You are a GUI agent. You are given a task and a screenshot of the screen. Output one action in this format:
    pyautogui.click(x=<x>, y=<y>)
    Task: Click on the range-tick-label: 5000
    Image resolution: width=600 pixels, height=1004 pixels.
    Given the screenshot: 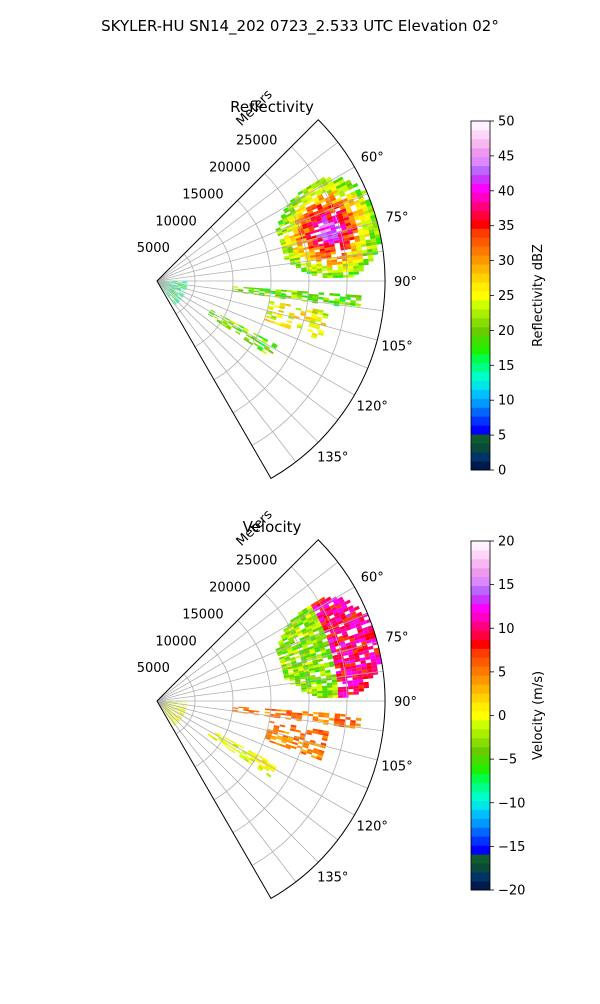 What is the action you would take?
    pyautogui.click(x=153, y=248)
    